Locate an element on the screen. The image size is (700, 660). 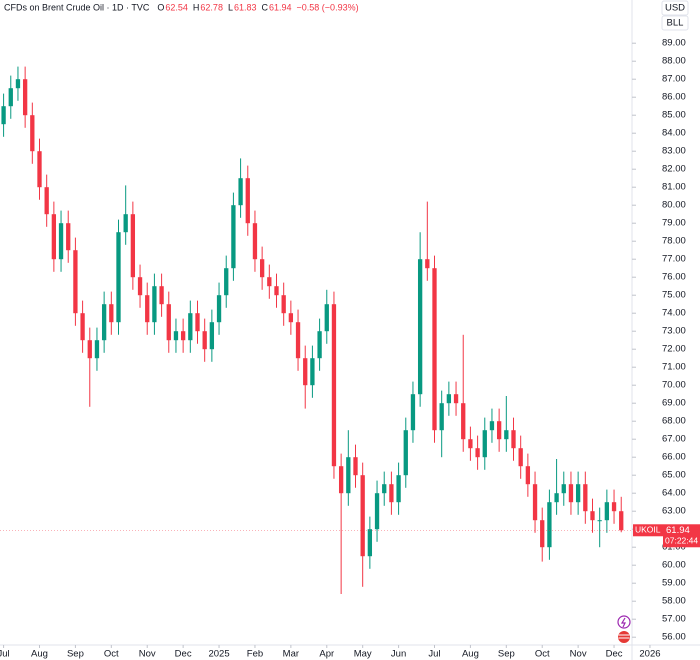
ohlc-label: L is located at coordinates (230, 7).